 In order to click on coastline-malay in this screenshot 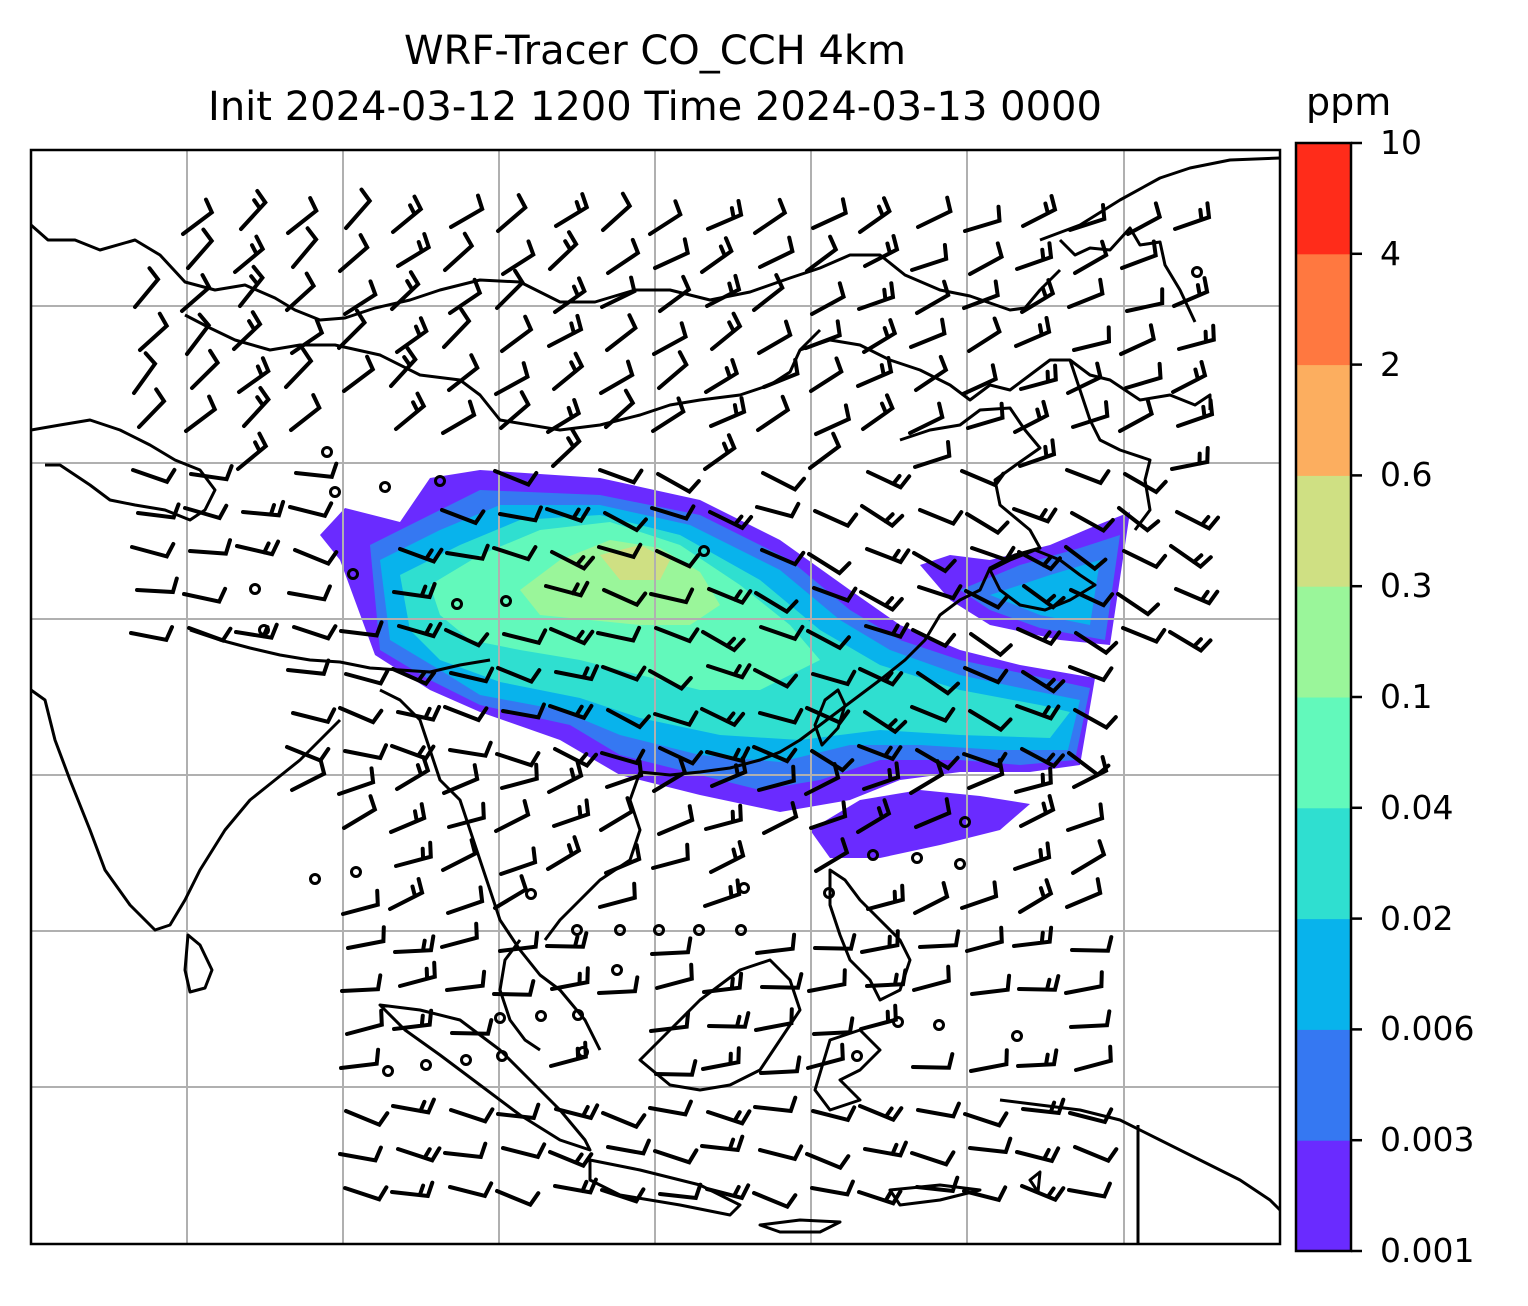, I will do `click(519, 995)`.